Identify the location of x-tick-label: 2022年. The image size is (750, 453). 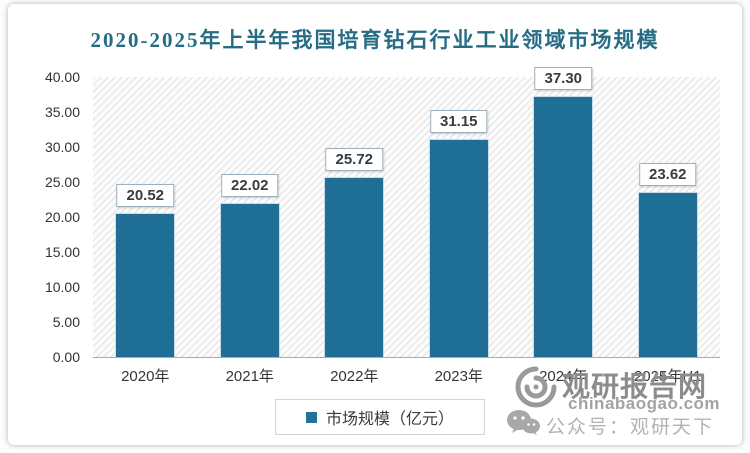
(354, 376).